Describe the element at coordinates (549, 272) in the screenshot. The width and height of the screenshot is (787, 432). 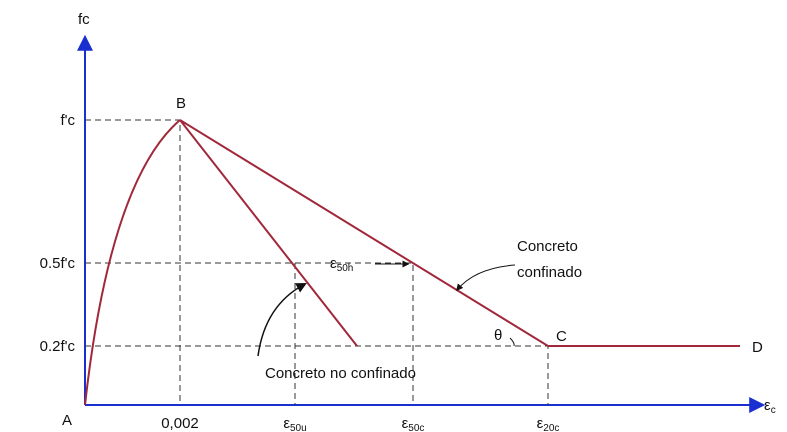
I see `confined-label: confinado` at that location.